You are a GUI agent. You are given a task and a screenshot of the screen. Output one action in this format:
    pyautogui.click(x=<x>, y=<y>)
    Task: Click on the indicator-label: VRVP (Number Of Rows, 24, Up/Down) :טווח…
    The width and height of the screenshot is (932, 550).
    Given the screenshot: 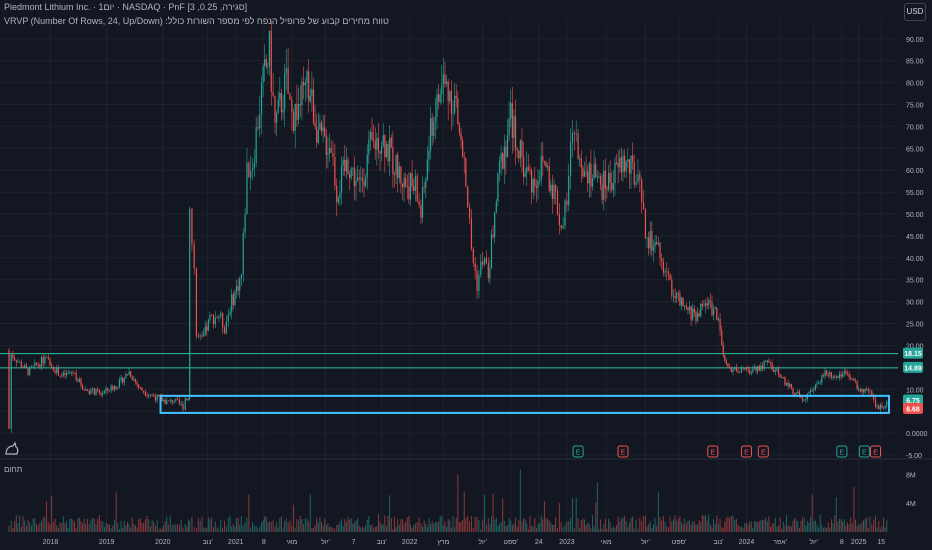 What is the action you would take?
    pyautogui.click(x=196, y=21)
    